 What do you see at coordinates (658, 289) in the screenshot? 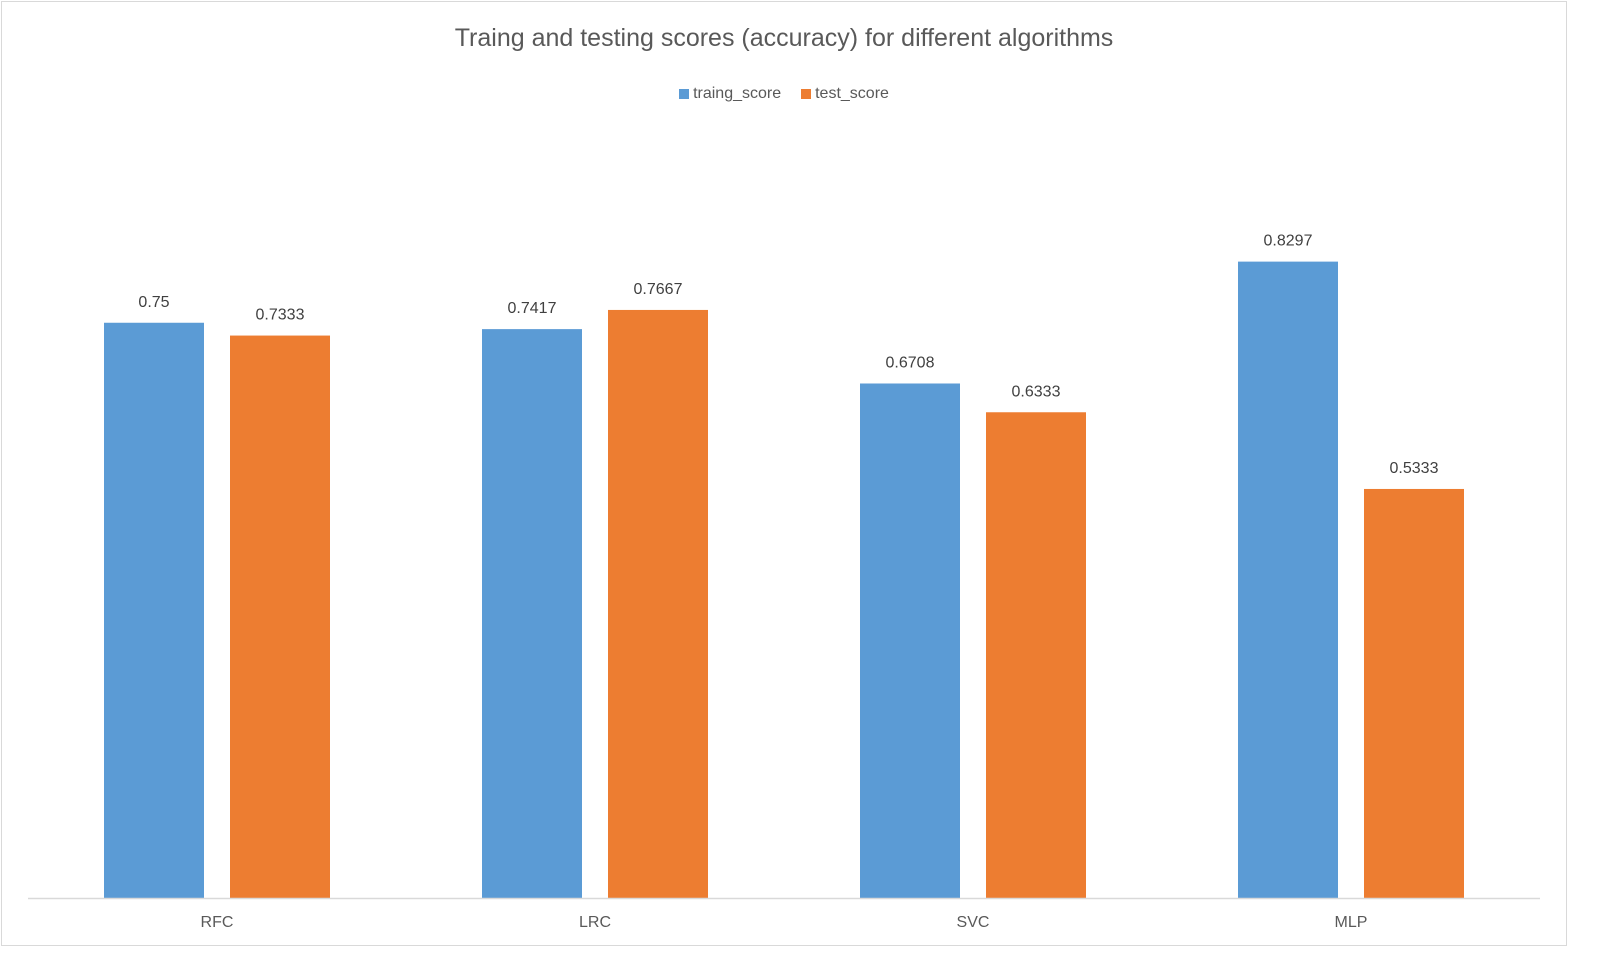
I see `data-label-test-score-lrc: 0.7667` at bounding box center [658, 289].